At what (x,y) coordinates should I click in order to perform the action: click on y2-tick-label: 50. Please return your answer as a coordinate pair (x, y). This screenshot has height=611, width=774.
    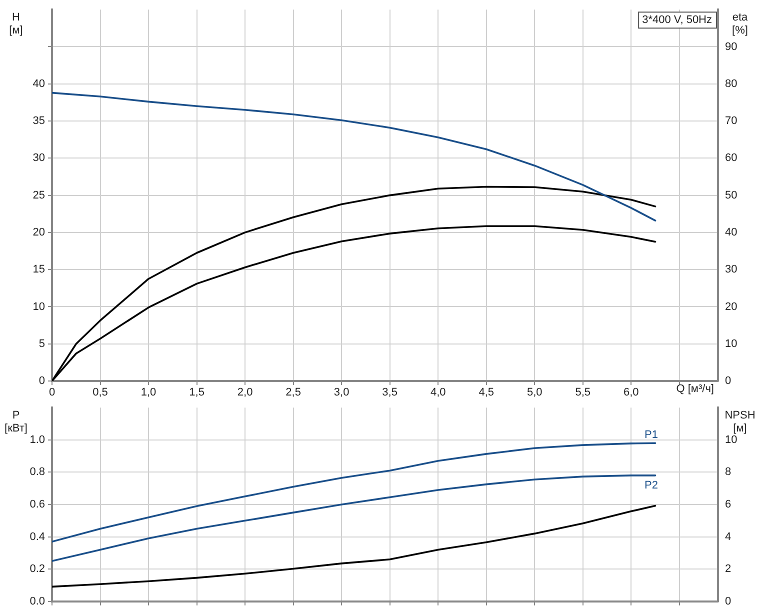
    Looking at the image, I should click on (731, 195).